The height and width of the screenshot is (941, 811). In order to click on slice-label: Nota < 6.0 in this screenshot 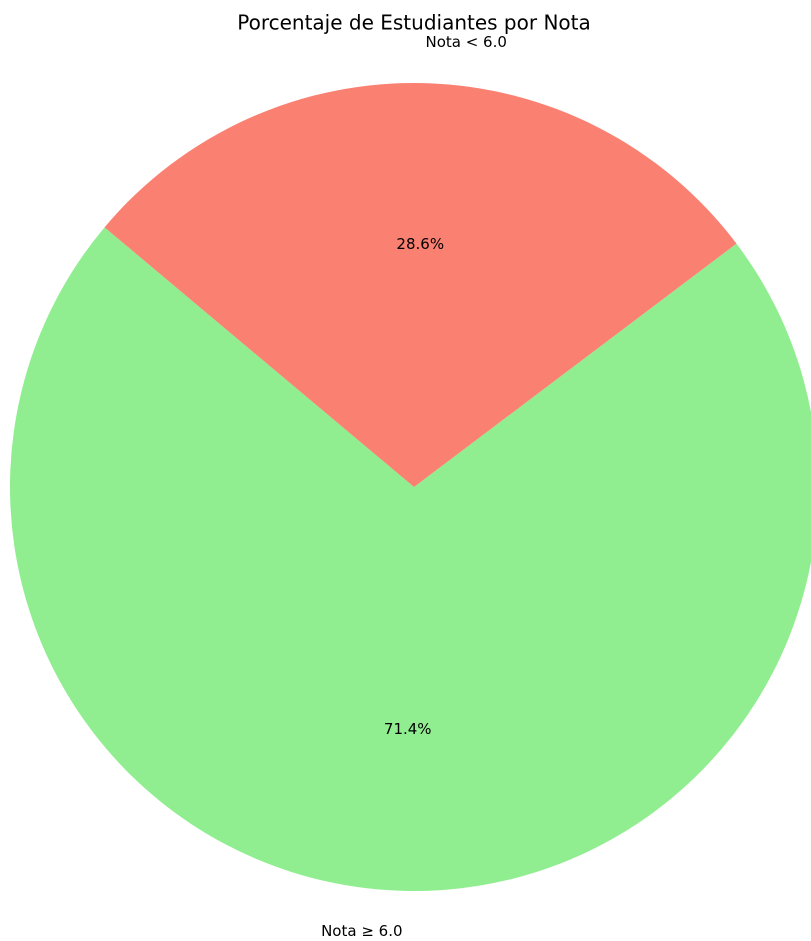, I will do `click(465, 42)`.